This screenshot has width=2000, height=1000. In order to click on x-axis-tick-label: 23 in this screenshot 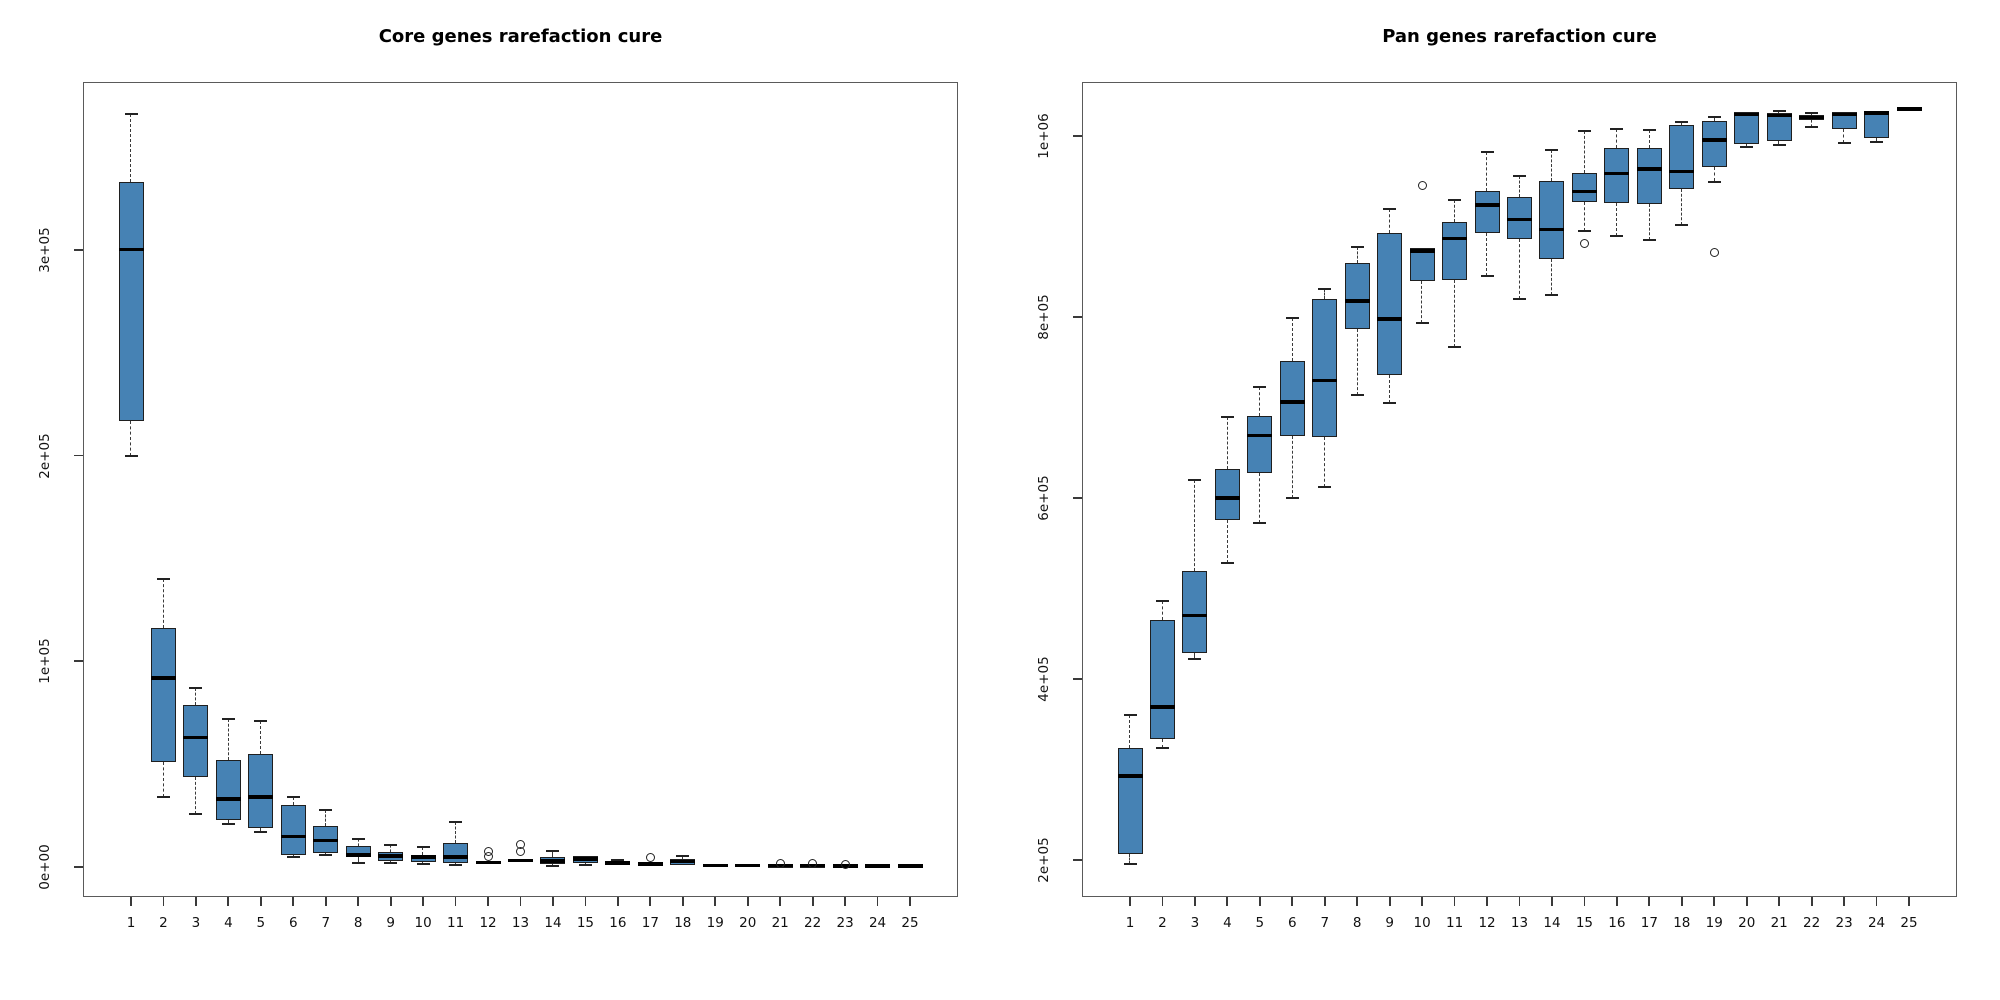, I will do `click(845, 923)`.